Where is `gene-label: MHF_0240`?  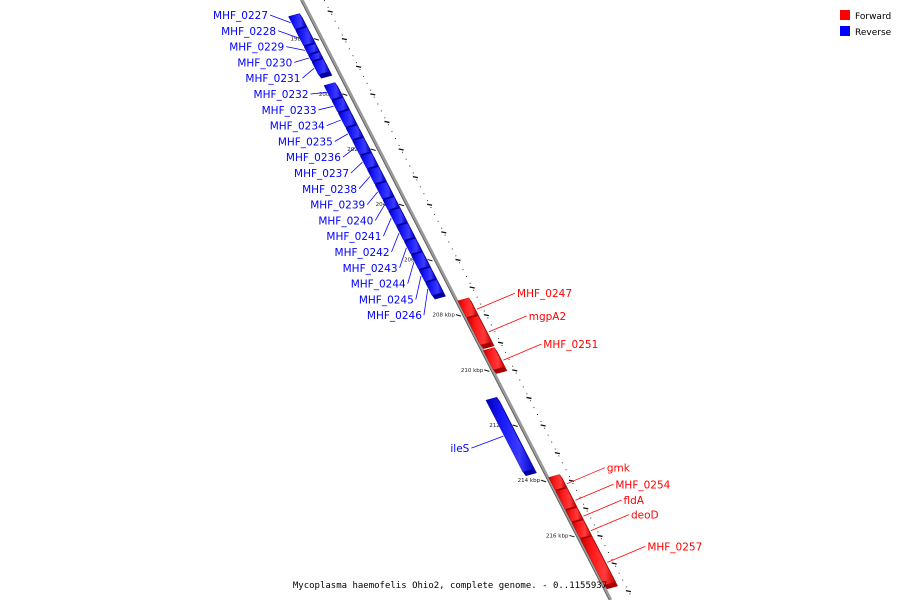 gene-label: MHF_0240 is located at coordinates (345, 221).